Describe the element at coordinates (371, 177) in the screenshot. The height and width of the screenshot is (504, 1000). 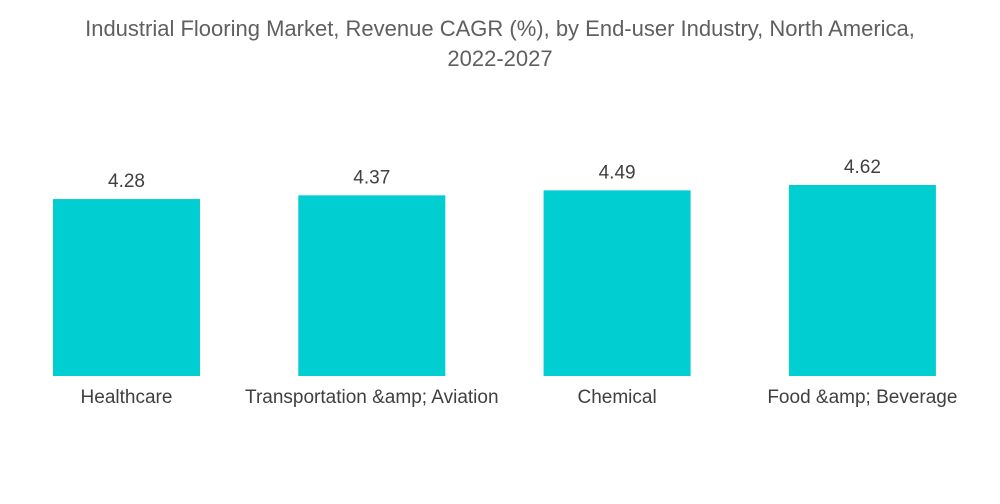
I see `value-label-1: 4.37` at that location.